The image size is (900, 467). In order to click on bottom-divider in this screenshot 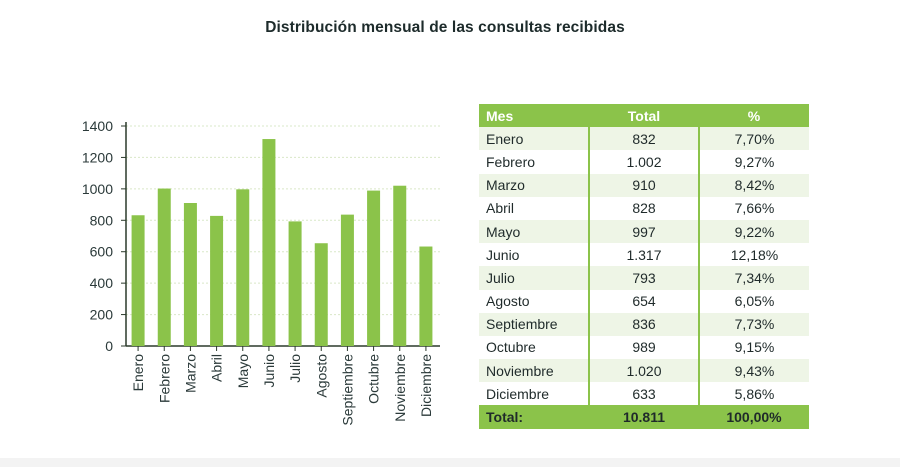, I will do `click(450, 462)`.